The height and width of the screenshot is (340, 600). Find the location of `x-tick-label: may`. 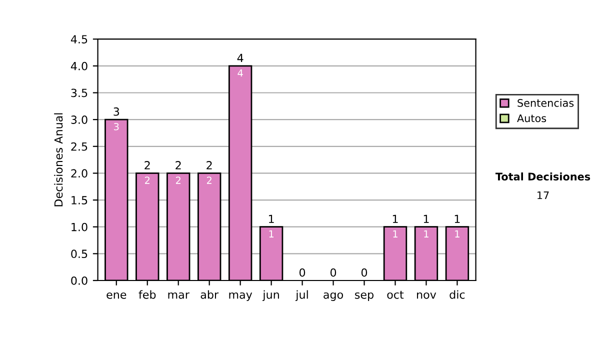

x-tick-label: may is located at coordinates (240, 296).